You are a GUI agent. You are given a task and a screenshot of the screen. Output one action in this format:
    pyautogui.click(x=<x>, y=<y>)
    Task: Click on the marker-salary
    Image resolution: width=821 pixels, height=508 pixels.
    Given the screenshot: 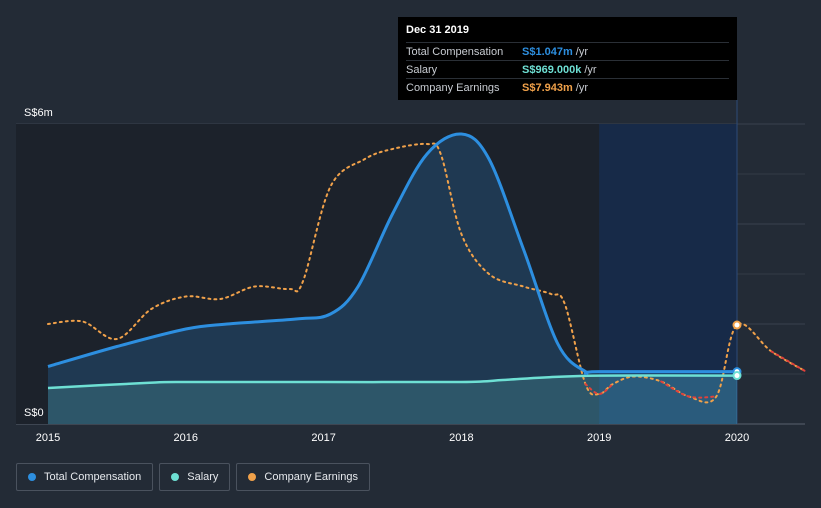 What is the action you would take?
    pyautogui.click(x=737, y=376)
    